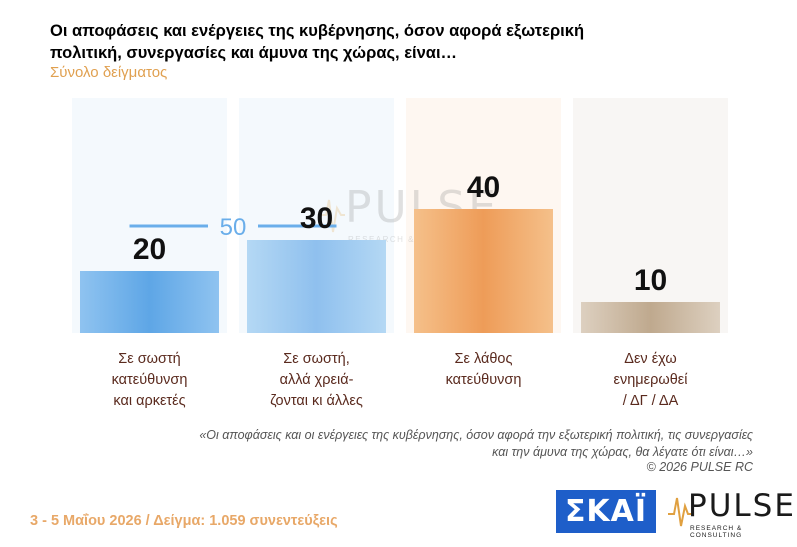 The width and height of the screenshot is (797, 547). Describe the element at coordinates (316, 380) in the screenshot. I see `category-label-2: Σε σωστή, αλλά χρειά- ζονται κι άλλες` at that location.